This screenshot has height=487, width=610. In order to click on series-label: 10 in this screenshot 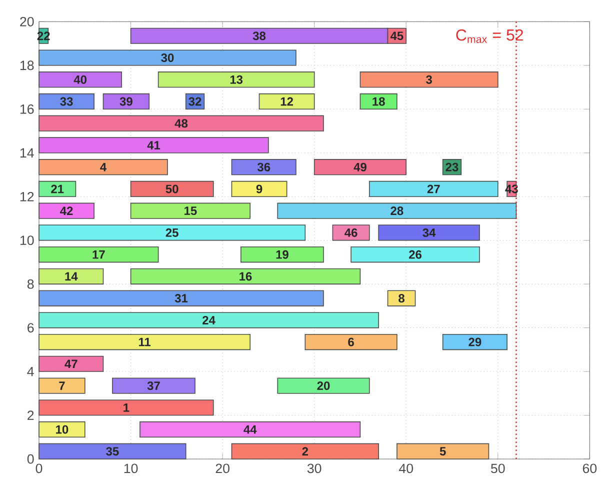, I will do `click(62, 429)`.